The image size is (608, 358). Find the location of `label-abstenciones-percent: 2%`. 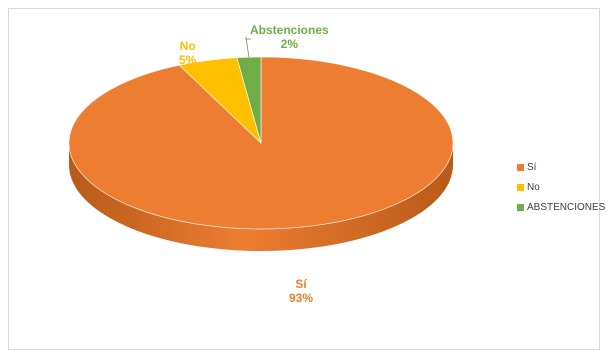

label-abstenciones-percent: 2% is located at coordinates (289, 44).